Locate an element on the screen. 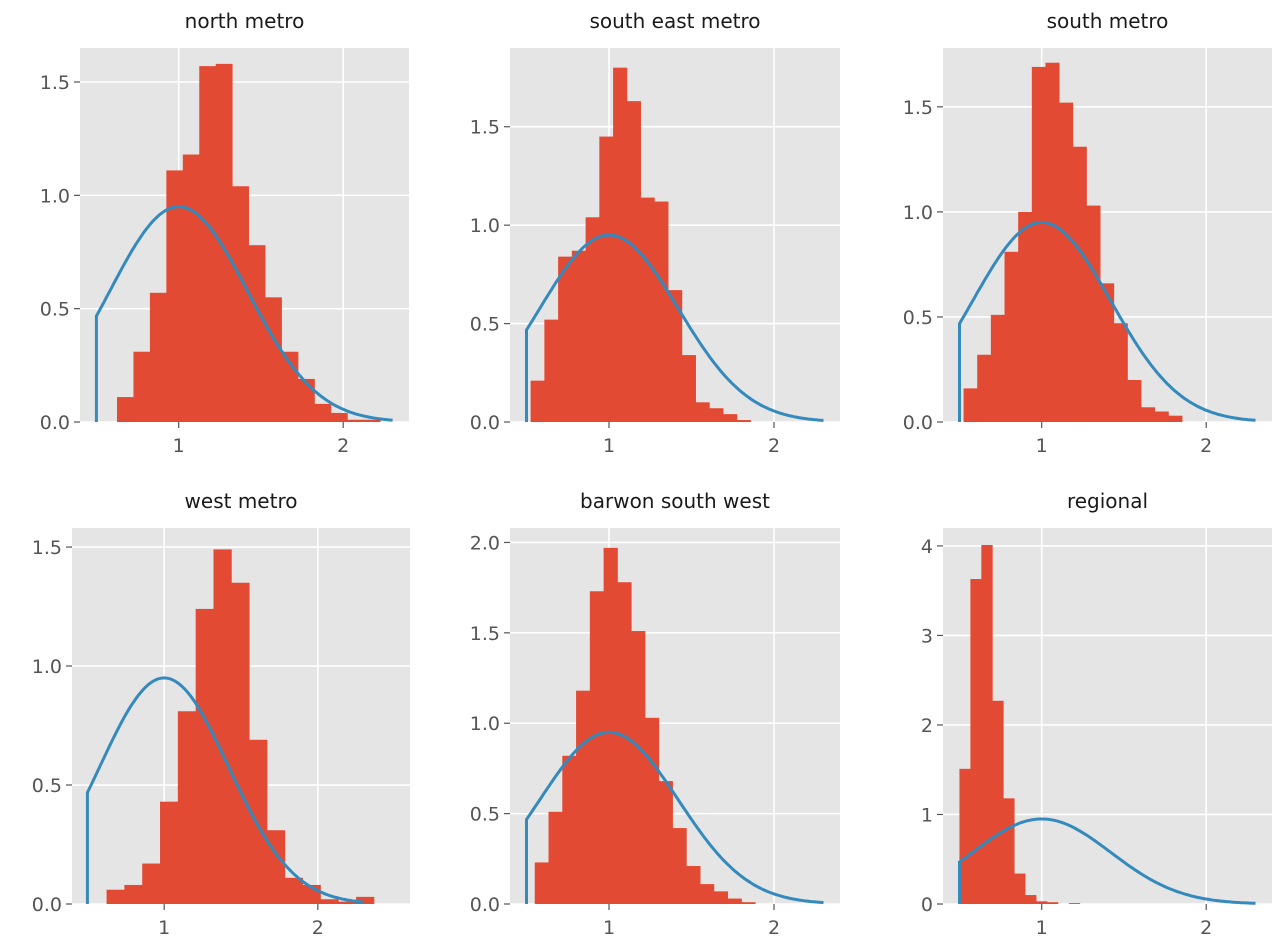  subplot-title: north metro is located at coordinates (245, 21).